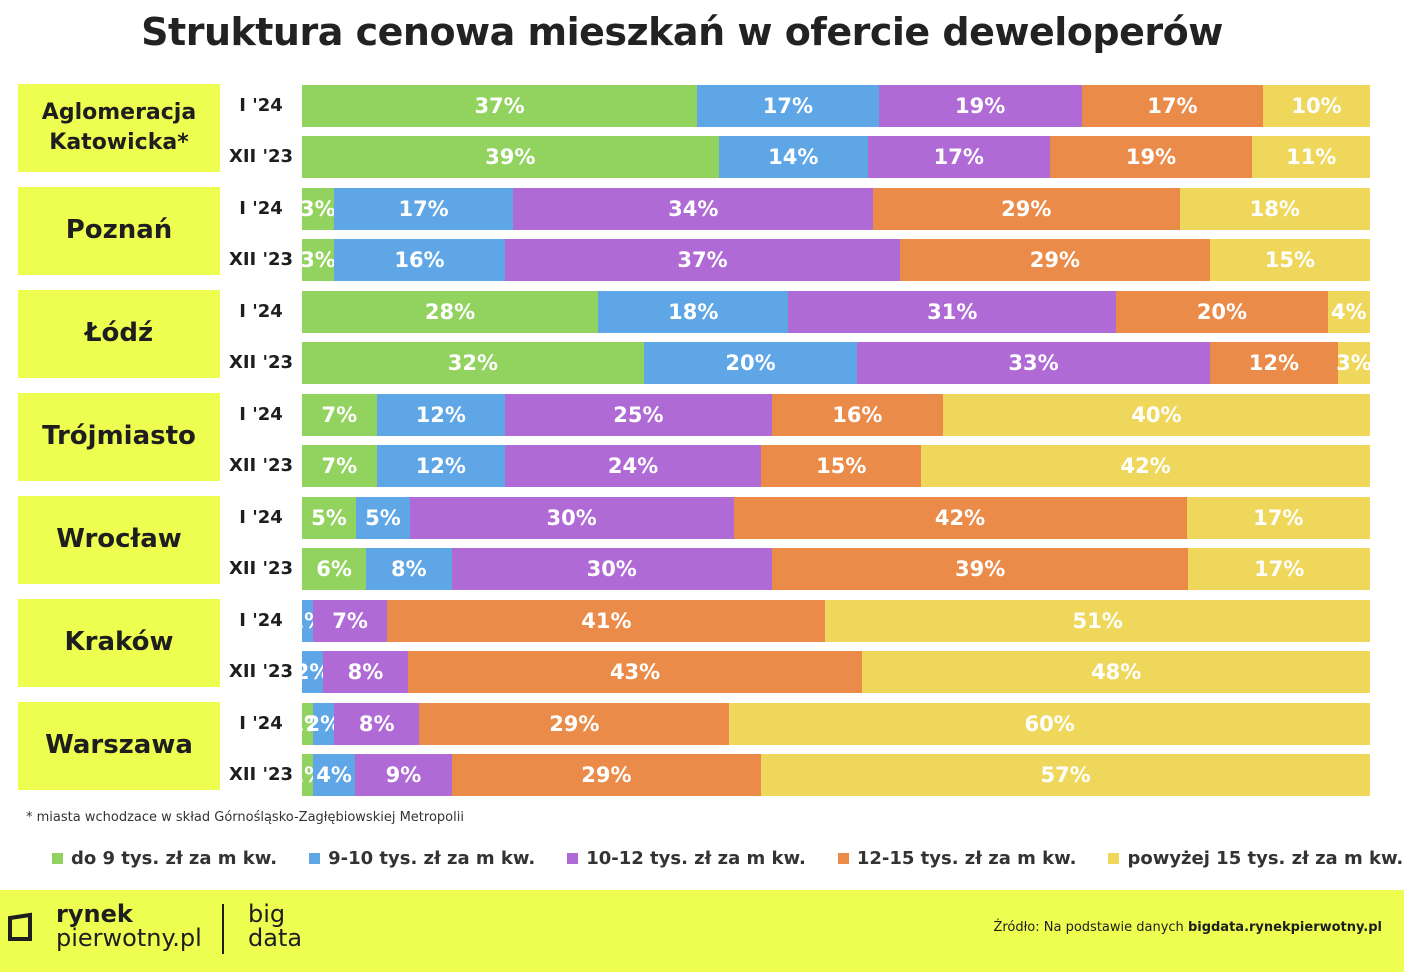  I want to click on bar-value-label: 40%, so click(1156, 415).